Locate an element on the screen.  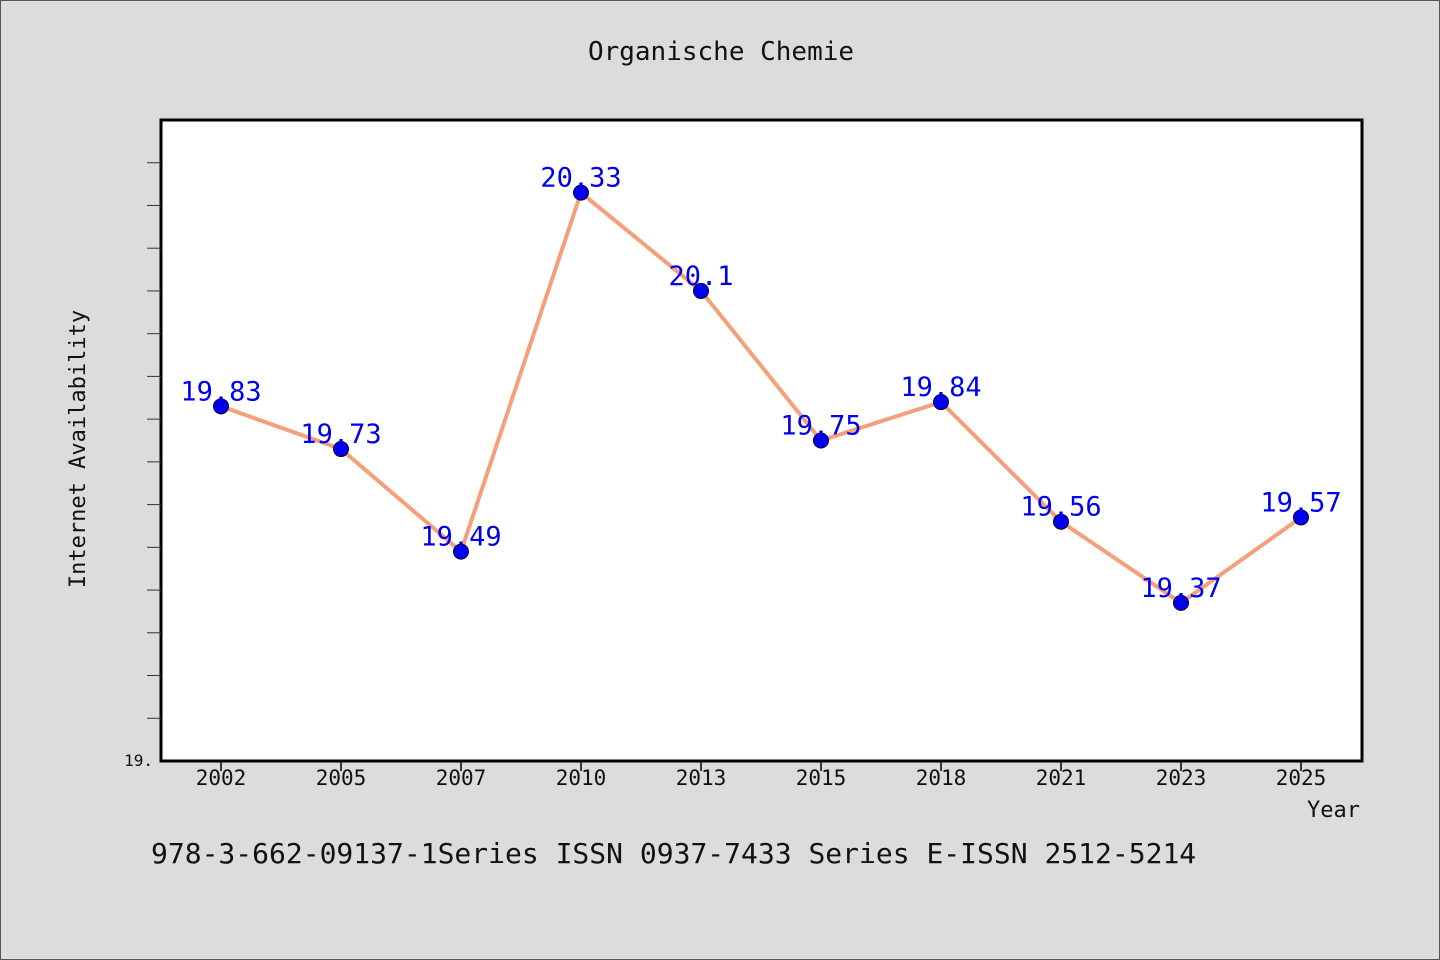
data-label: 19.56 is located at coordinates (1060, 507).